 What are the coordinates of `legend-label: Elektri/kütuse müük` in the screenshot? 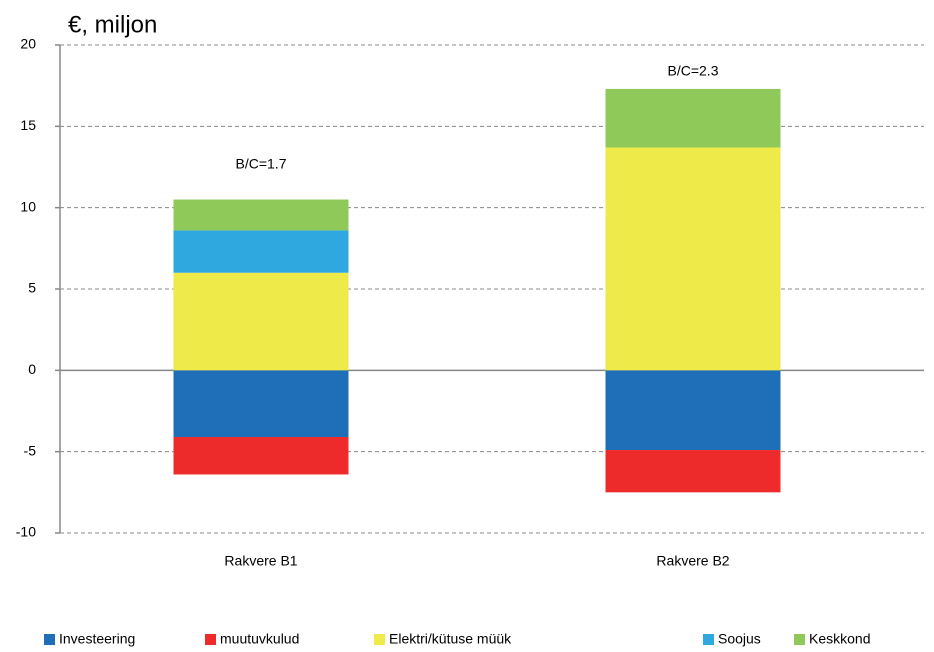 It's located at (450, 639).